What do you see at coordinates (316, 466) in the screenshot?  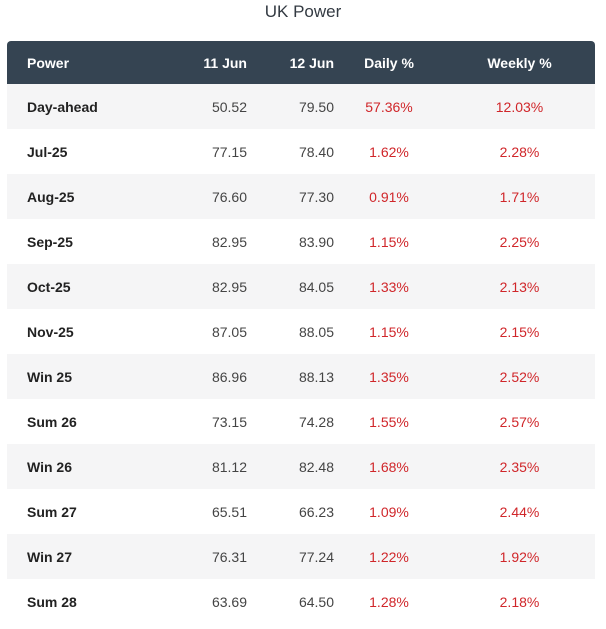 I see `cell-date-2: 82.48` at bounding box center [316, 466].